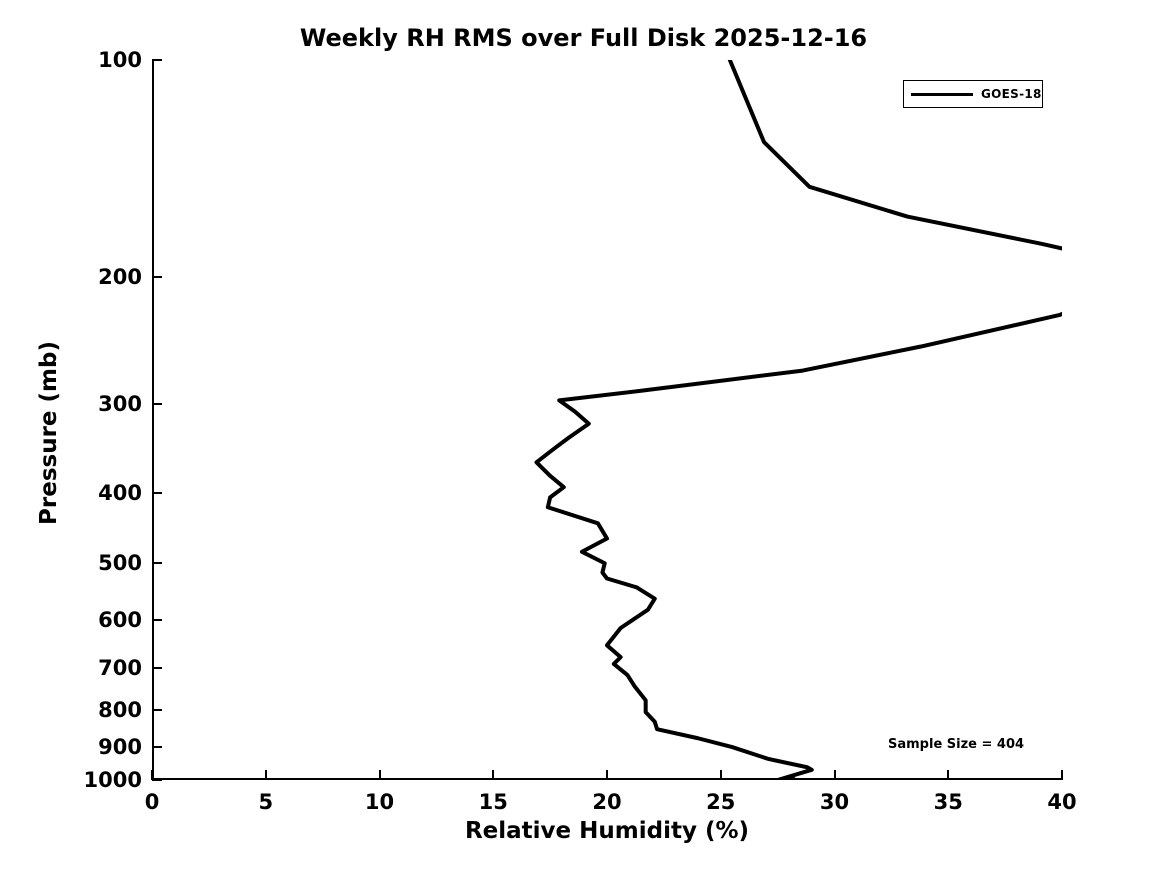 This screenshot has height=875, width=1167. I want to click on x-axis-tick-label: 5, so click(266, 802).